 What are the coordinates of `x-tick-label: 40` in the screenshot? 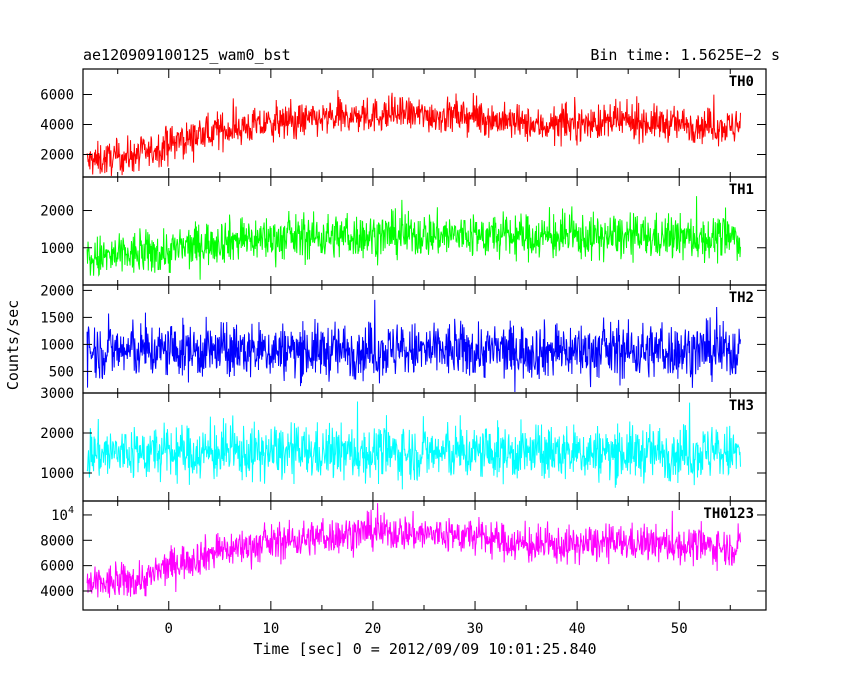 It's located at (577, 629).